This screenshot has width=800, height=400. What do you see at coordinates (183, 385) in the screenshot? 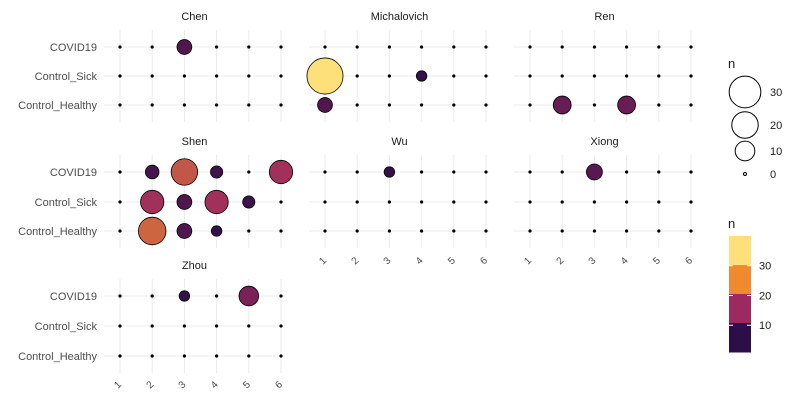
I see `x-tick-label-zhou-3: 3` at bounding box center [183, 385].